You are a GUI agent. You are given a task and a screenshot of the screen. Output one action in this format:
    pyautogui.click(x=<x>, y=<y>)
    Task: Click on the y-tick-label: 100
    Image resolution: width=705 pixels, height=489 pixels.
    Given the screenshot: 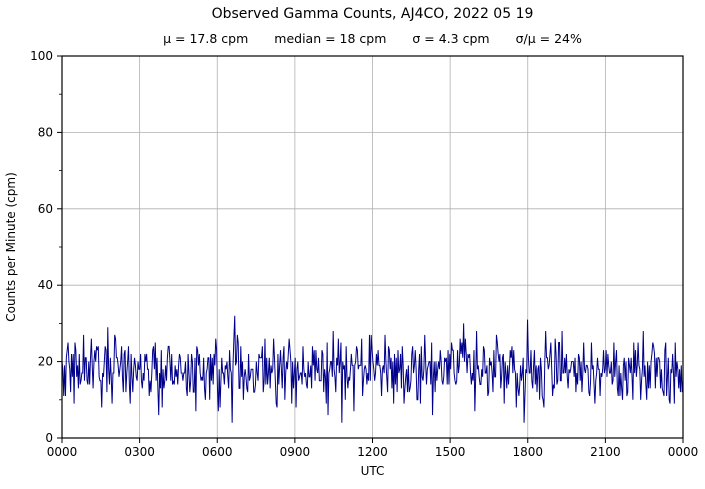 What is the action you would take?
    pyautogui.click(x=41, y=56)
    